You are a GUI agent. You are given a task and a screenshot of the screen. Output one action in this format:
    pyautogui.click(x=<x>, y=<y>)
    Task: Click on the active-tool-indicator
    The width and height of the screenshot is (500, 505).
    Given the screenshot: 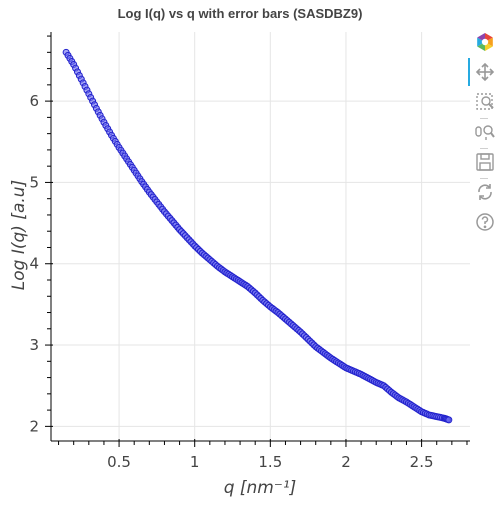 What is the action you would take?
    pyautogui.click(x=469, y=72)
    